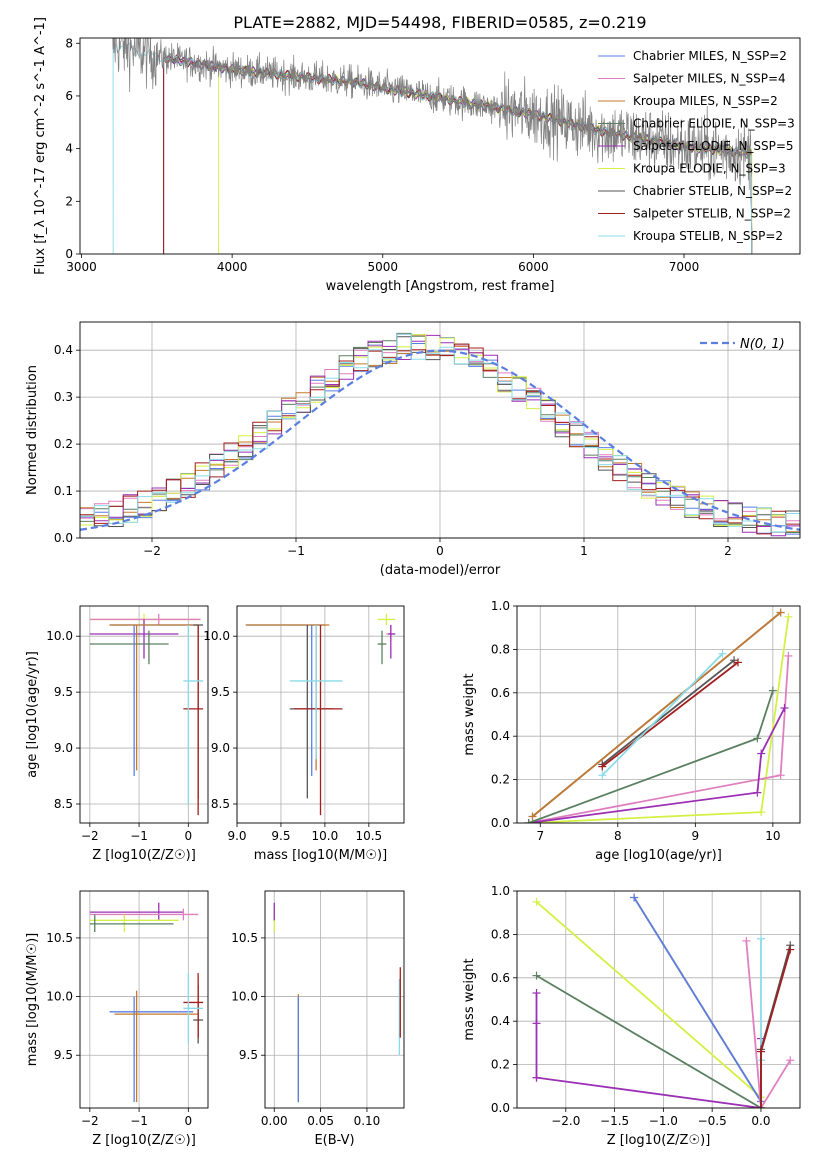 The width and height of the screenshot is (819, 1170). I want to click on y-tick-label: 8.5, so click(220, 804).